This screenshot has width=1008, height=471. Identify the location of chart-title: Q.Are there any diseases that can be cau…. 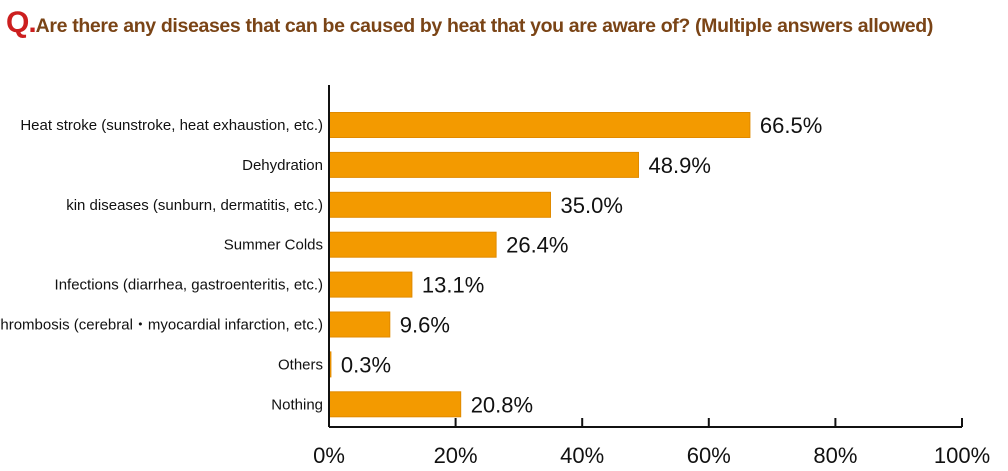
(469, 23).